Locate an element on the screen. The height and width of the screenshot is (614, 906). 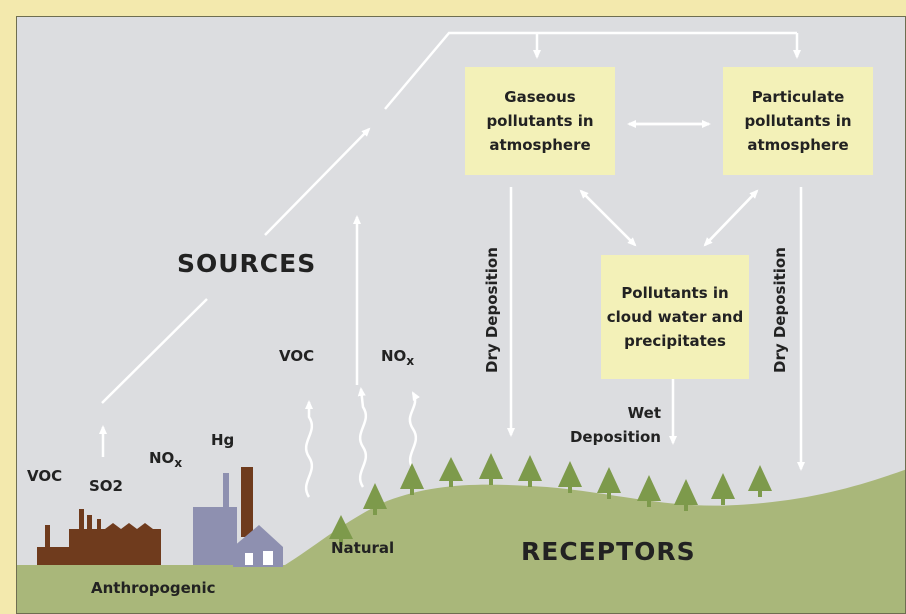
dry-deposition-left-label: Dry Deposition is located at coordinates (492, 310).